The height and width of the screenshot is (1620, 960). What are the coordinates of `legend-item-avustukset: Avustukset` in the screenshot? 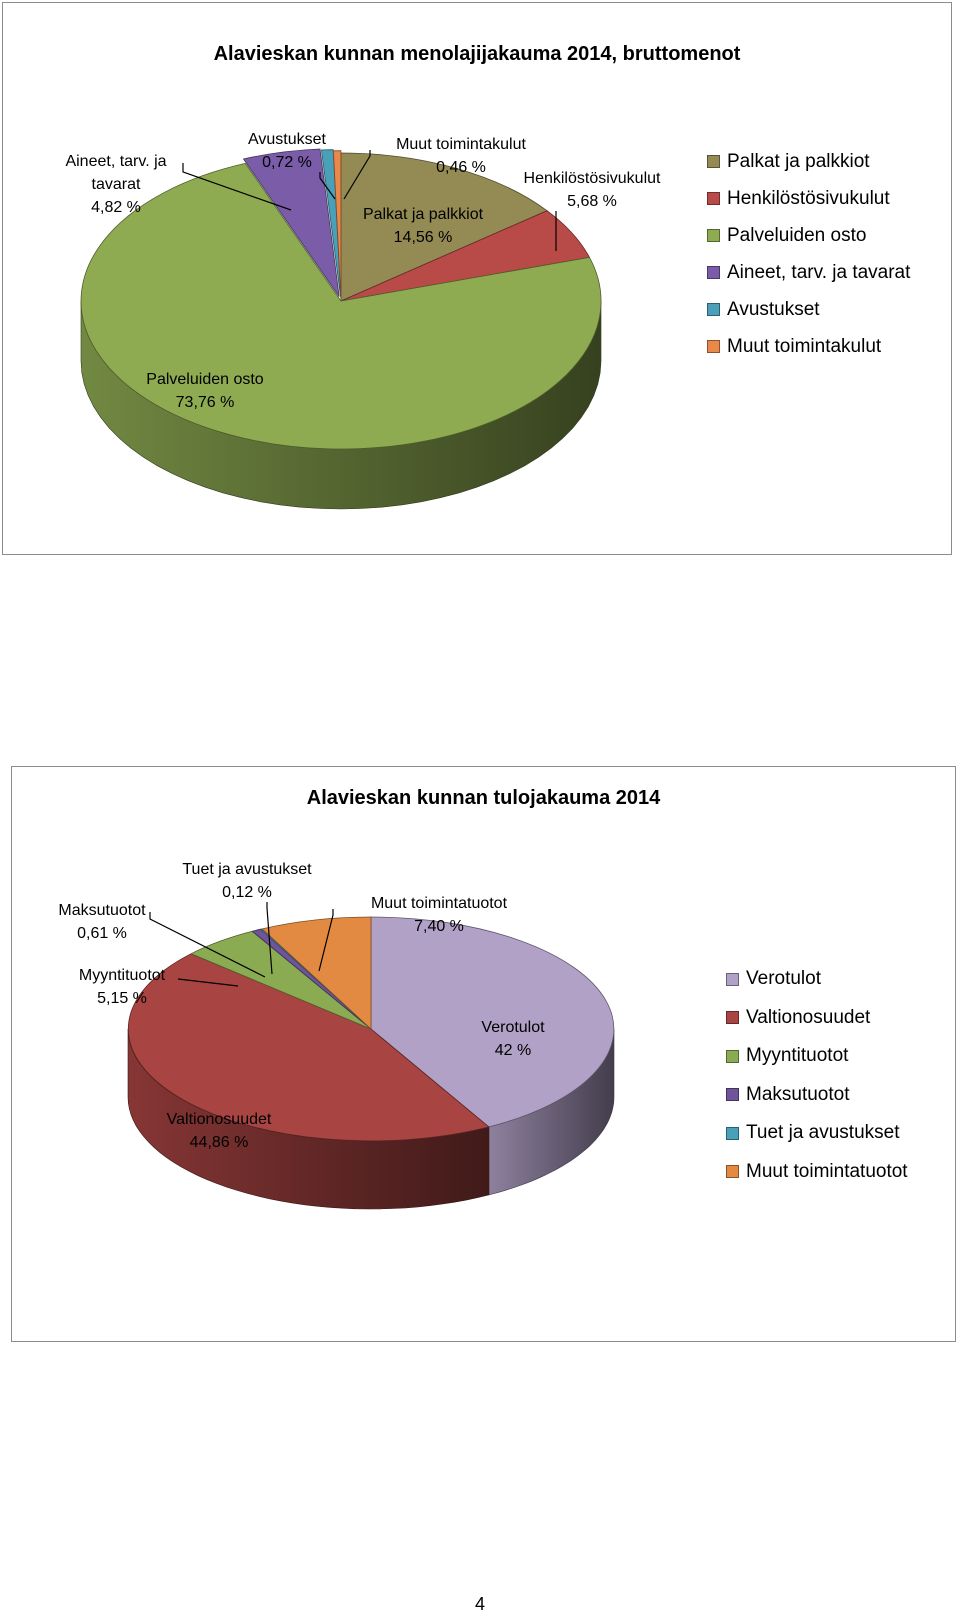 It's located at (808, 309).